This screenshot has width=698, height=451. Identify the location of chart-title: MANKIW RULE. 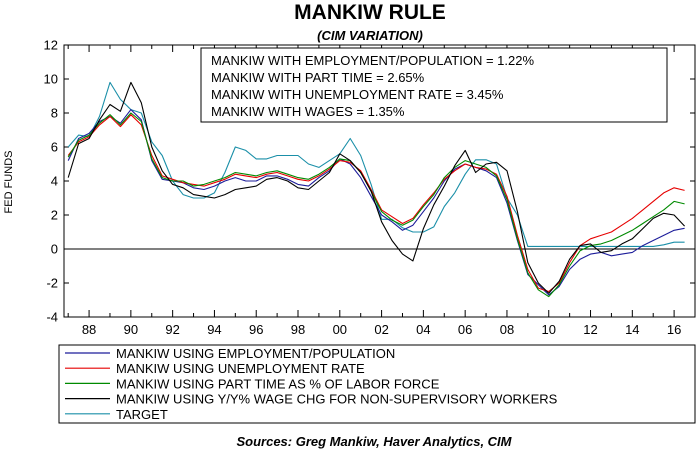
(370, 12).